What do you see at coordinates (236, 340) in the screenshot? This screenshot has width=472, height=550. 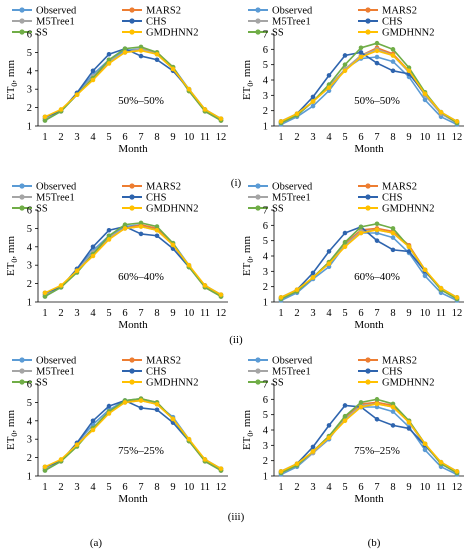 I see `row-label-ii: (ii)` at bounding box center [236, 340].